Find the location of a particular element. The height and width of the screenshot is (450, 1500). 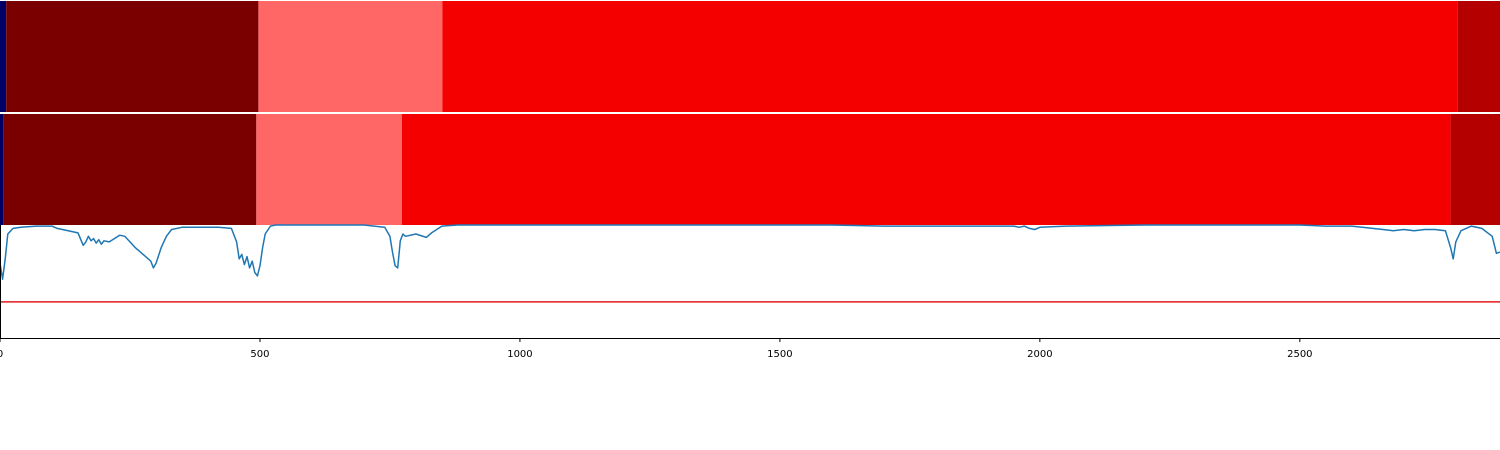

signal-series-line is located at coordinates (750, 252).